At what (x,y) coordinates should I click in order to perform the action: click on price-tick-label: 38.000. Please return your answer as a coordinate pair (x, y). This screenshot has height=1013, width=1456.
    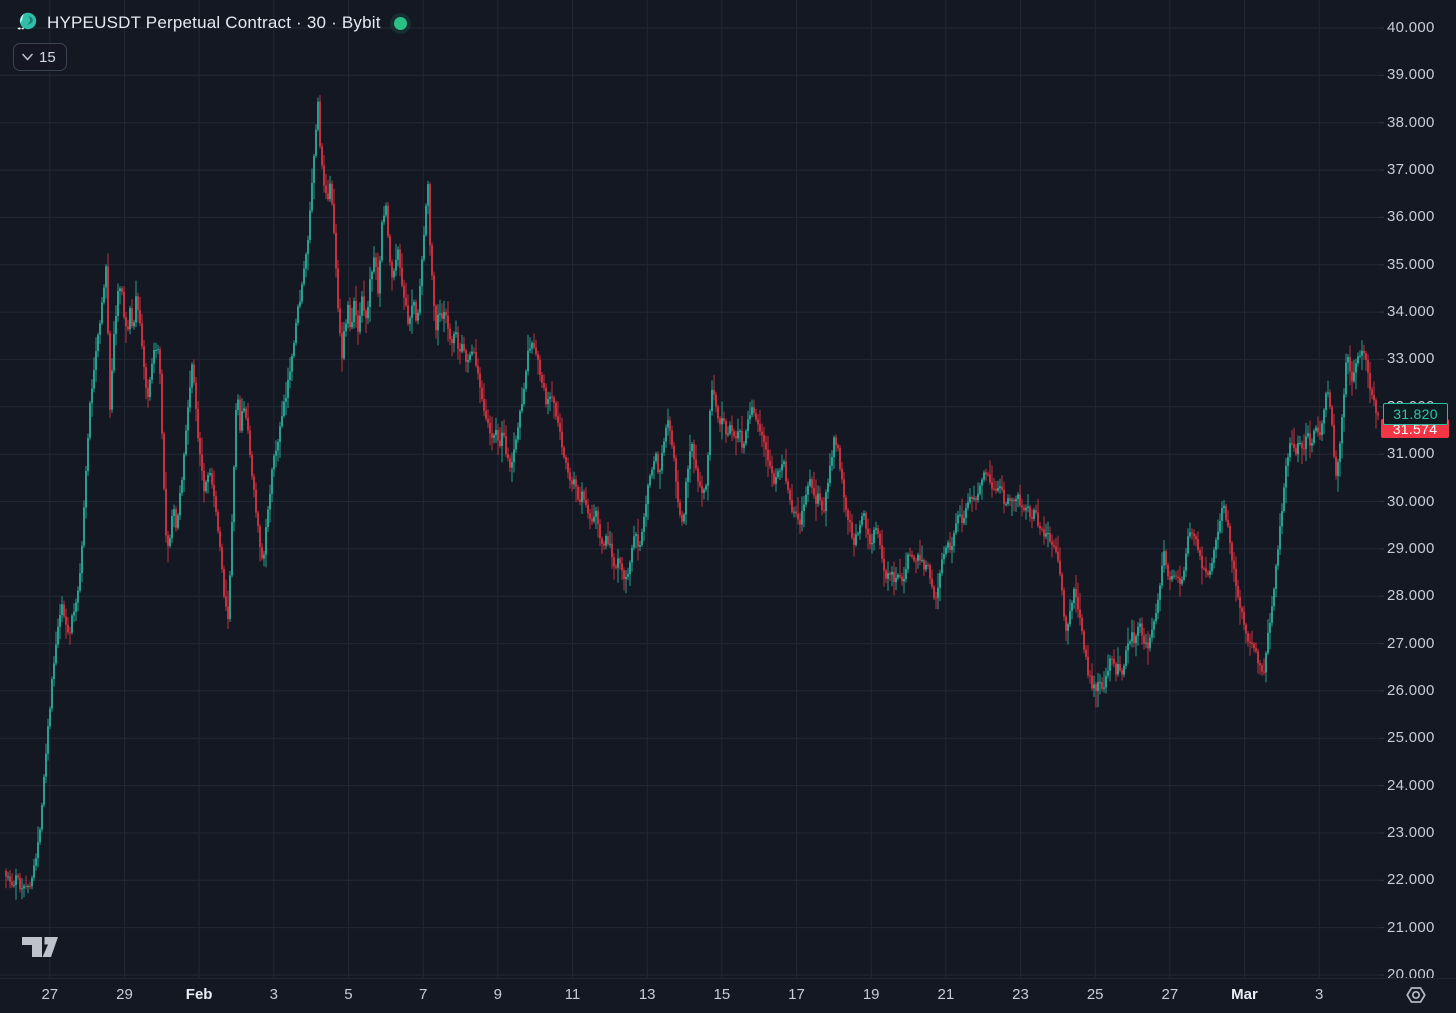
    Looking at the image, I should click on (1411, 122).